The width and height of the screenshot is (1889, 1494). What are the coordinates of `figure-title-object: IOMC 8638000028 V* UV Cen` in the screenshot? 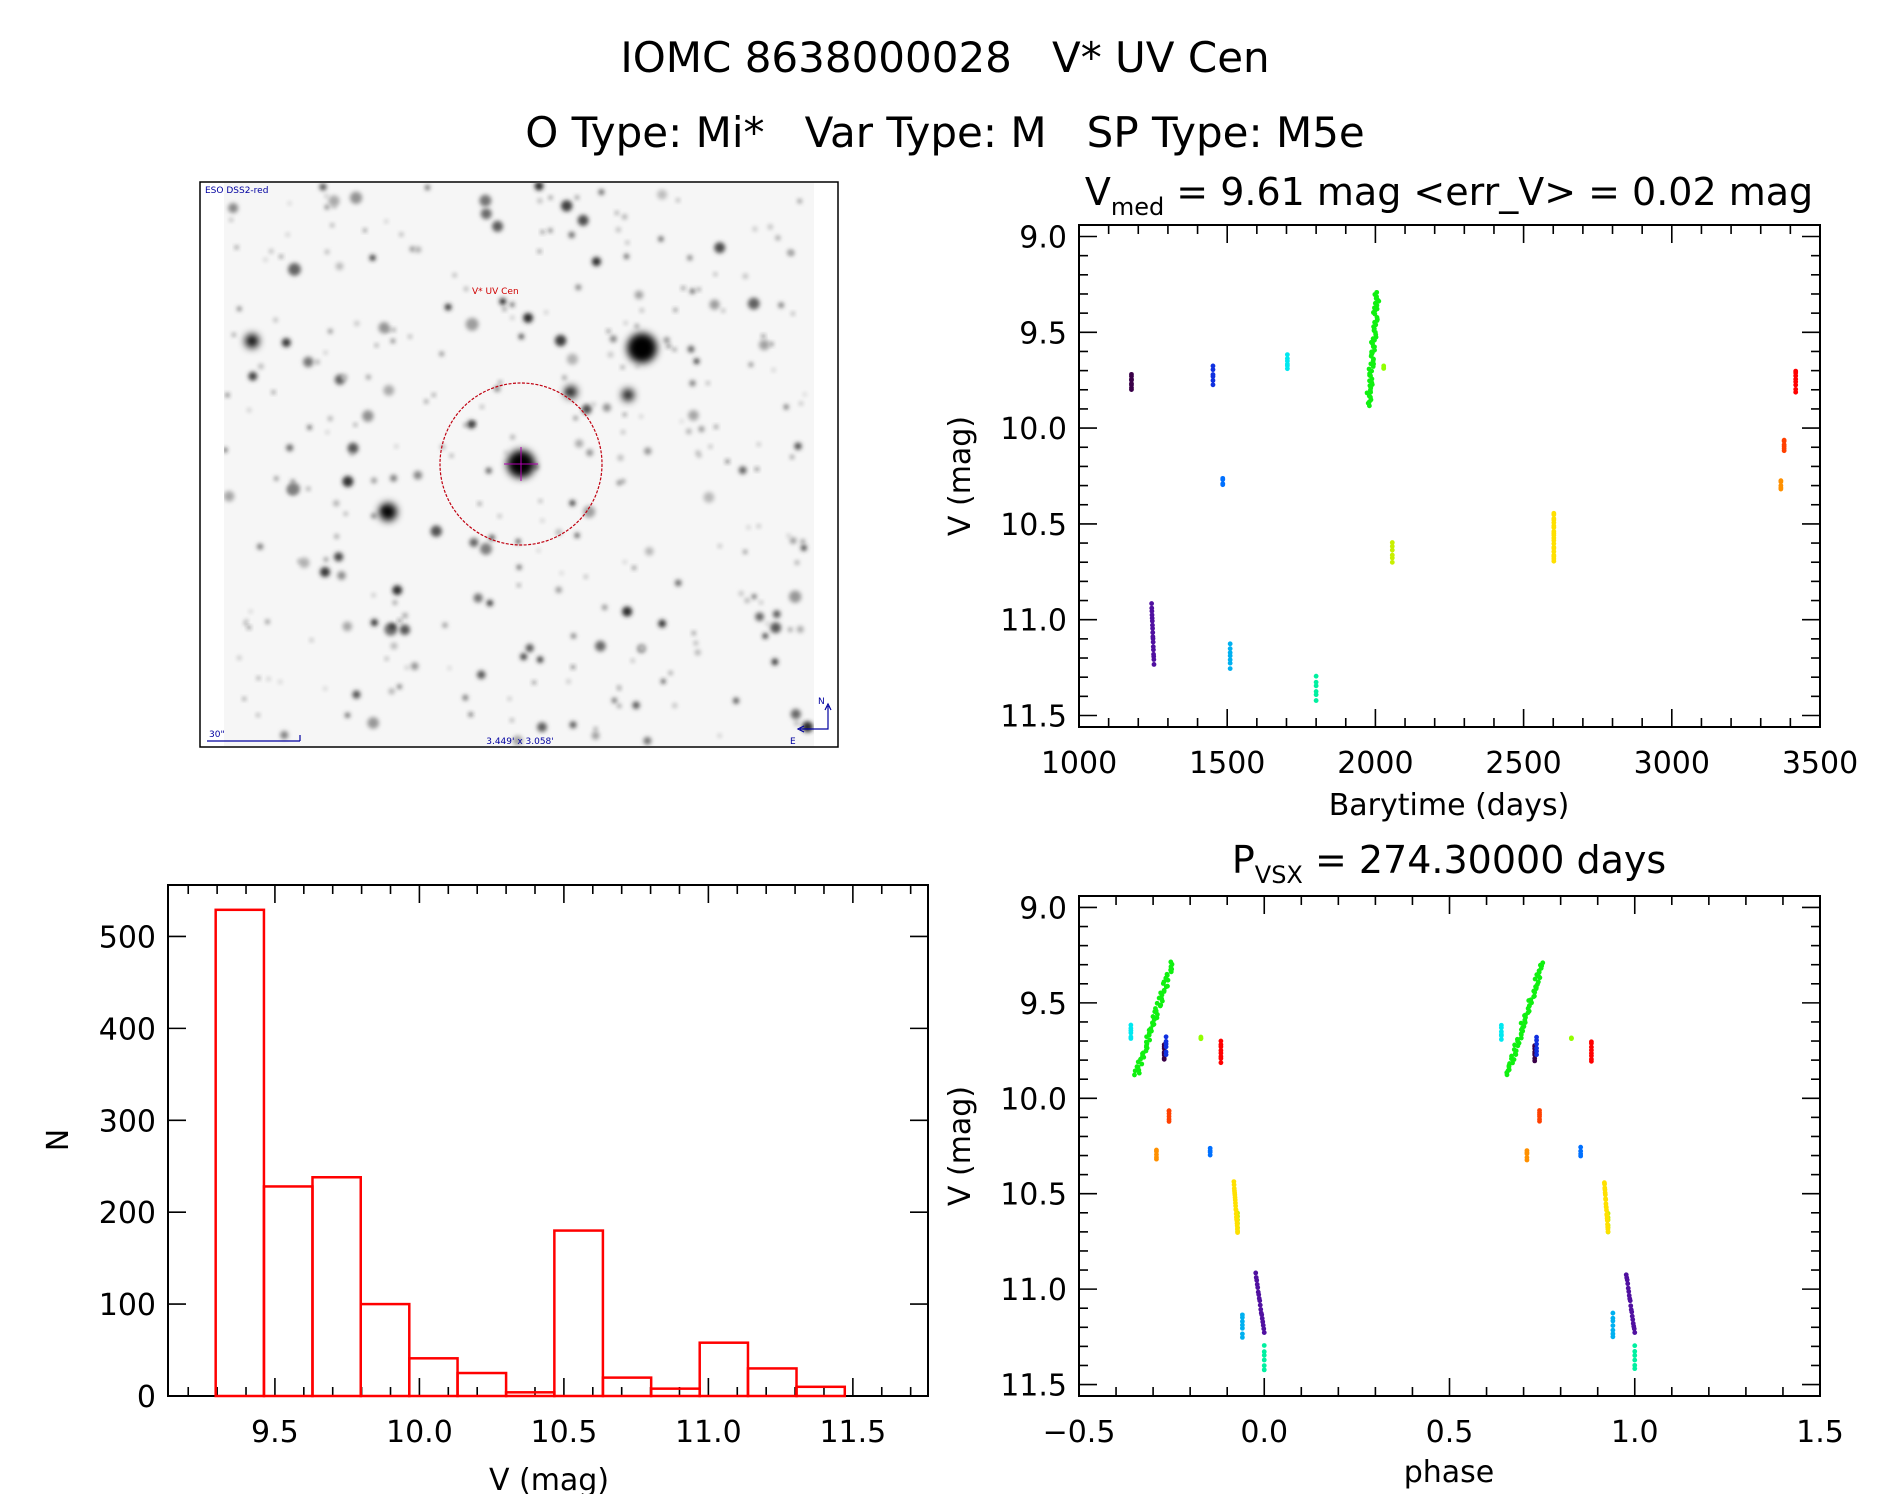 It's located at (944, 57).